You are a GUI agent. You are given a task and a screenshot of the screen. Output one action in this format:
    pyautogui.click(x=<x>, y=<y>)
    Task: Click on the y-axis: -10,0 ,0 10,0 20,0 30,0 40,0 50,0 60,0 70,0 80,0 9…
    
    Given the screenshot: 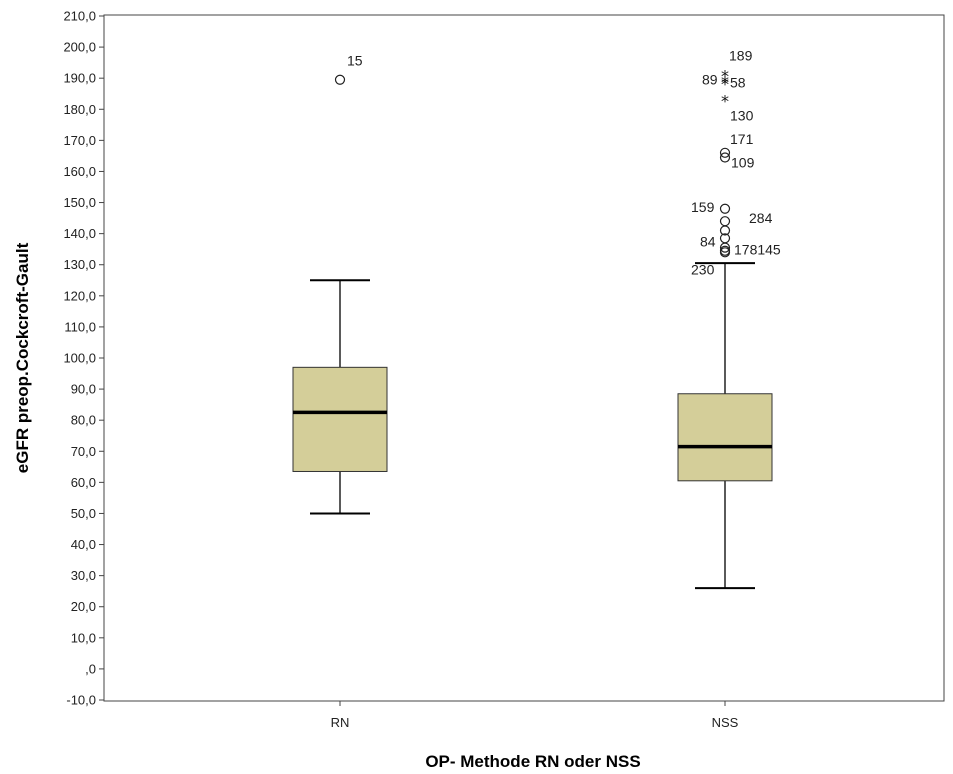 What is the action you would take?
    pyautogui.click(x=83, y=358)
    